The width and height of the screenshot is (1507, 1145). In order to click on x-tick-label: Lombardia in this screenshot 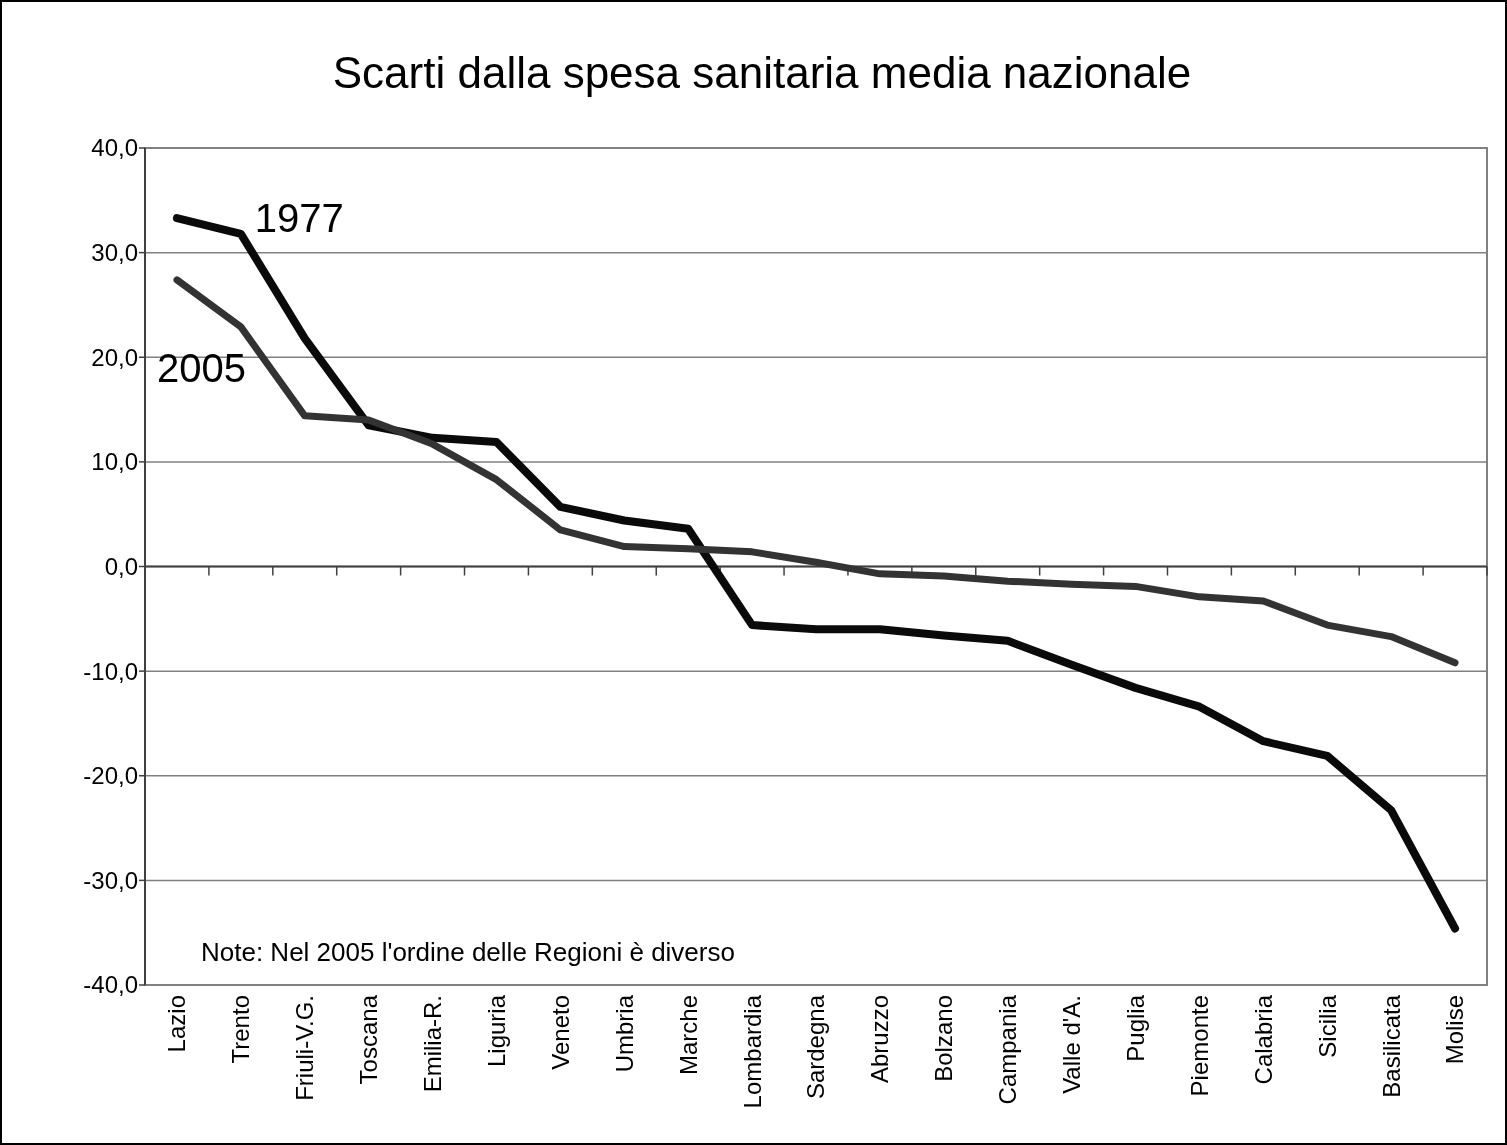, I will do `click(752, 1051)`.